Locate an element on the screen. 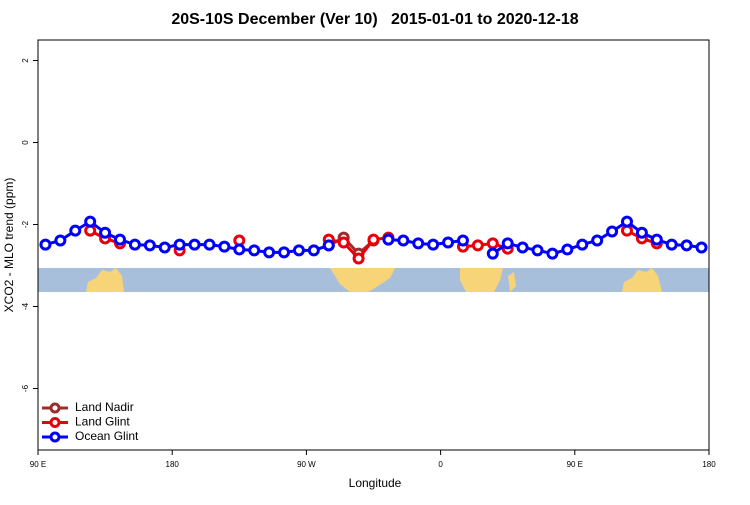 This screenshot has height=505, width=750. x-tick-label: 90 W is located at coordinates (306, 464).